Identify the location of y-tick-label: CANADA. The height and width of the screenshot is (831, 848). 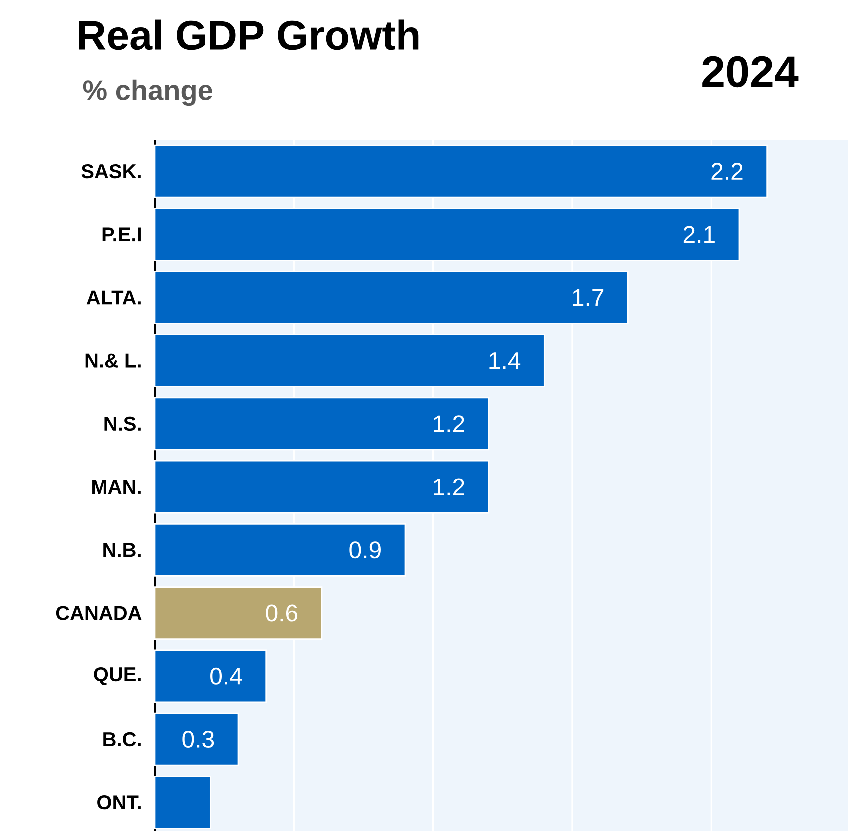
(99, 613).